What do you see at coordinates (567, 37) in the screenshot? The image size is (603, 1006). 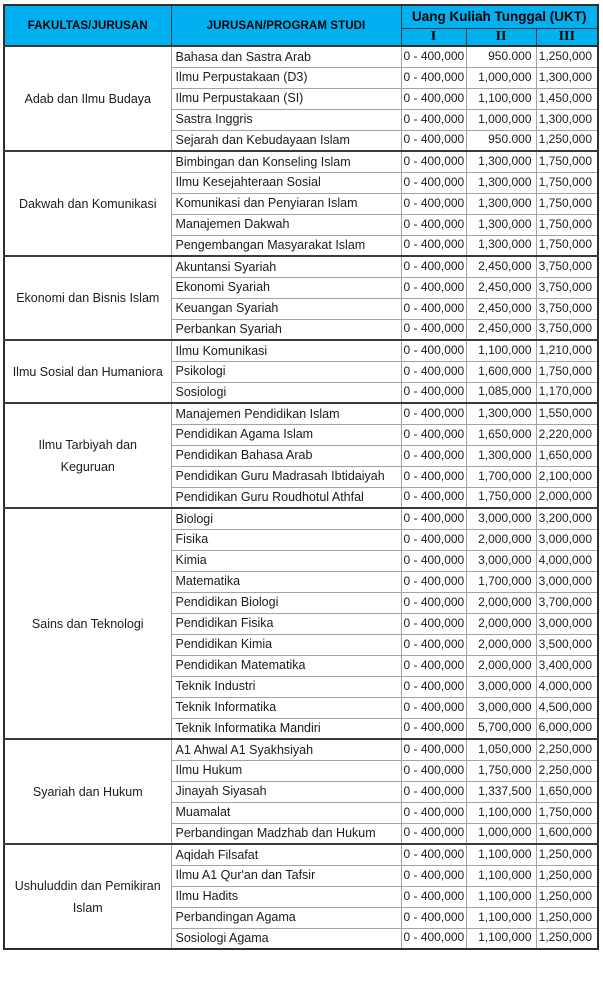 I see `header-ukt-level-3: III` at bounding box center [567, 37].